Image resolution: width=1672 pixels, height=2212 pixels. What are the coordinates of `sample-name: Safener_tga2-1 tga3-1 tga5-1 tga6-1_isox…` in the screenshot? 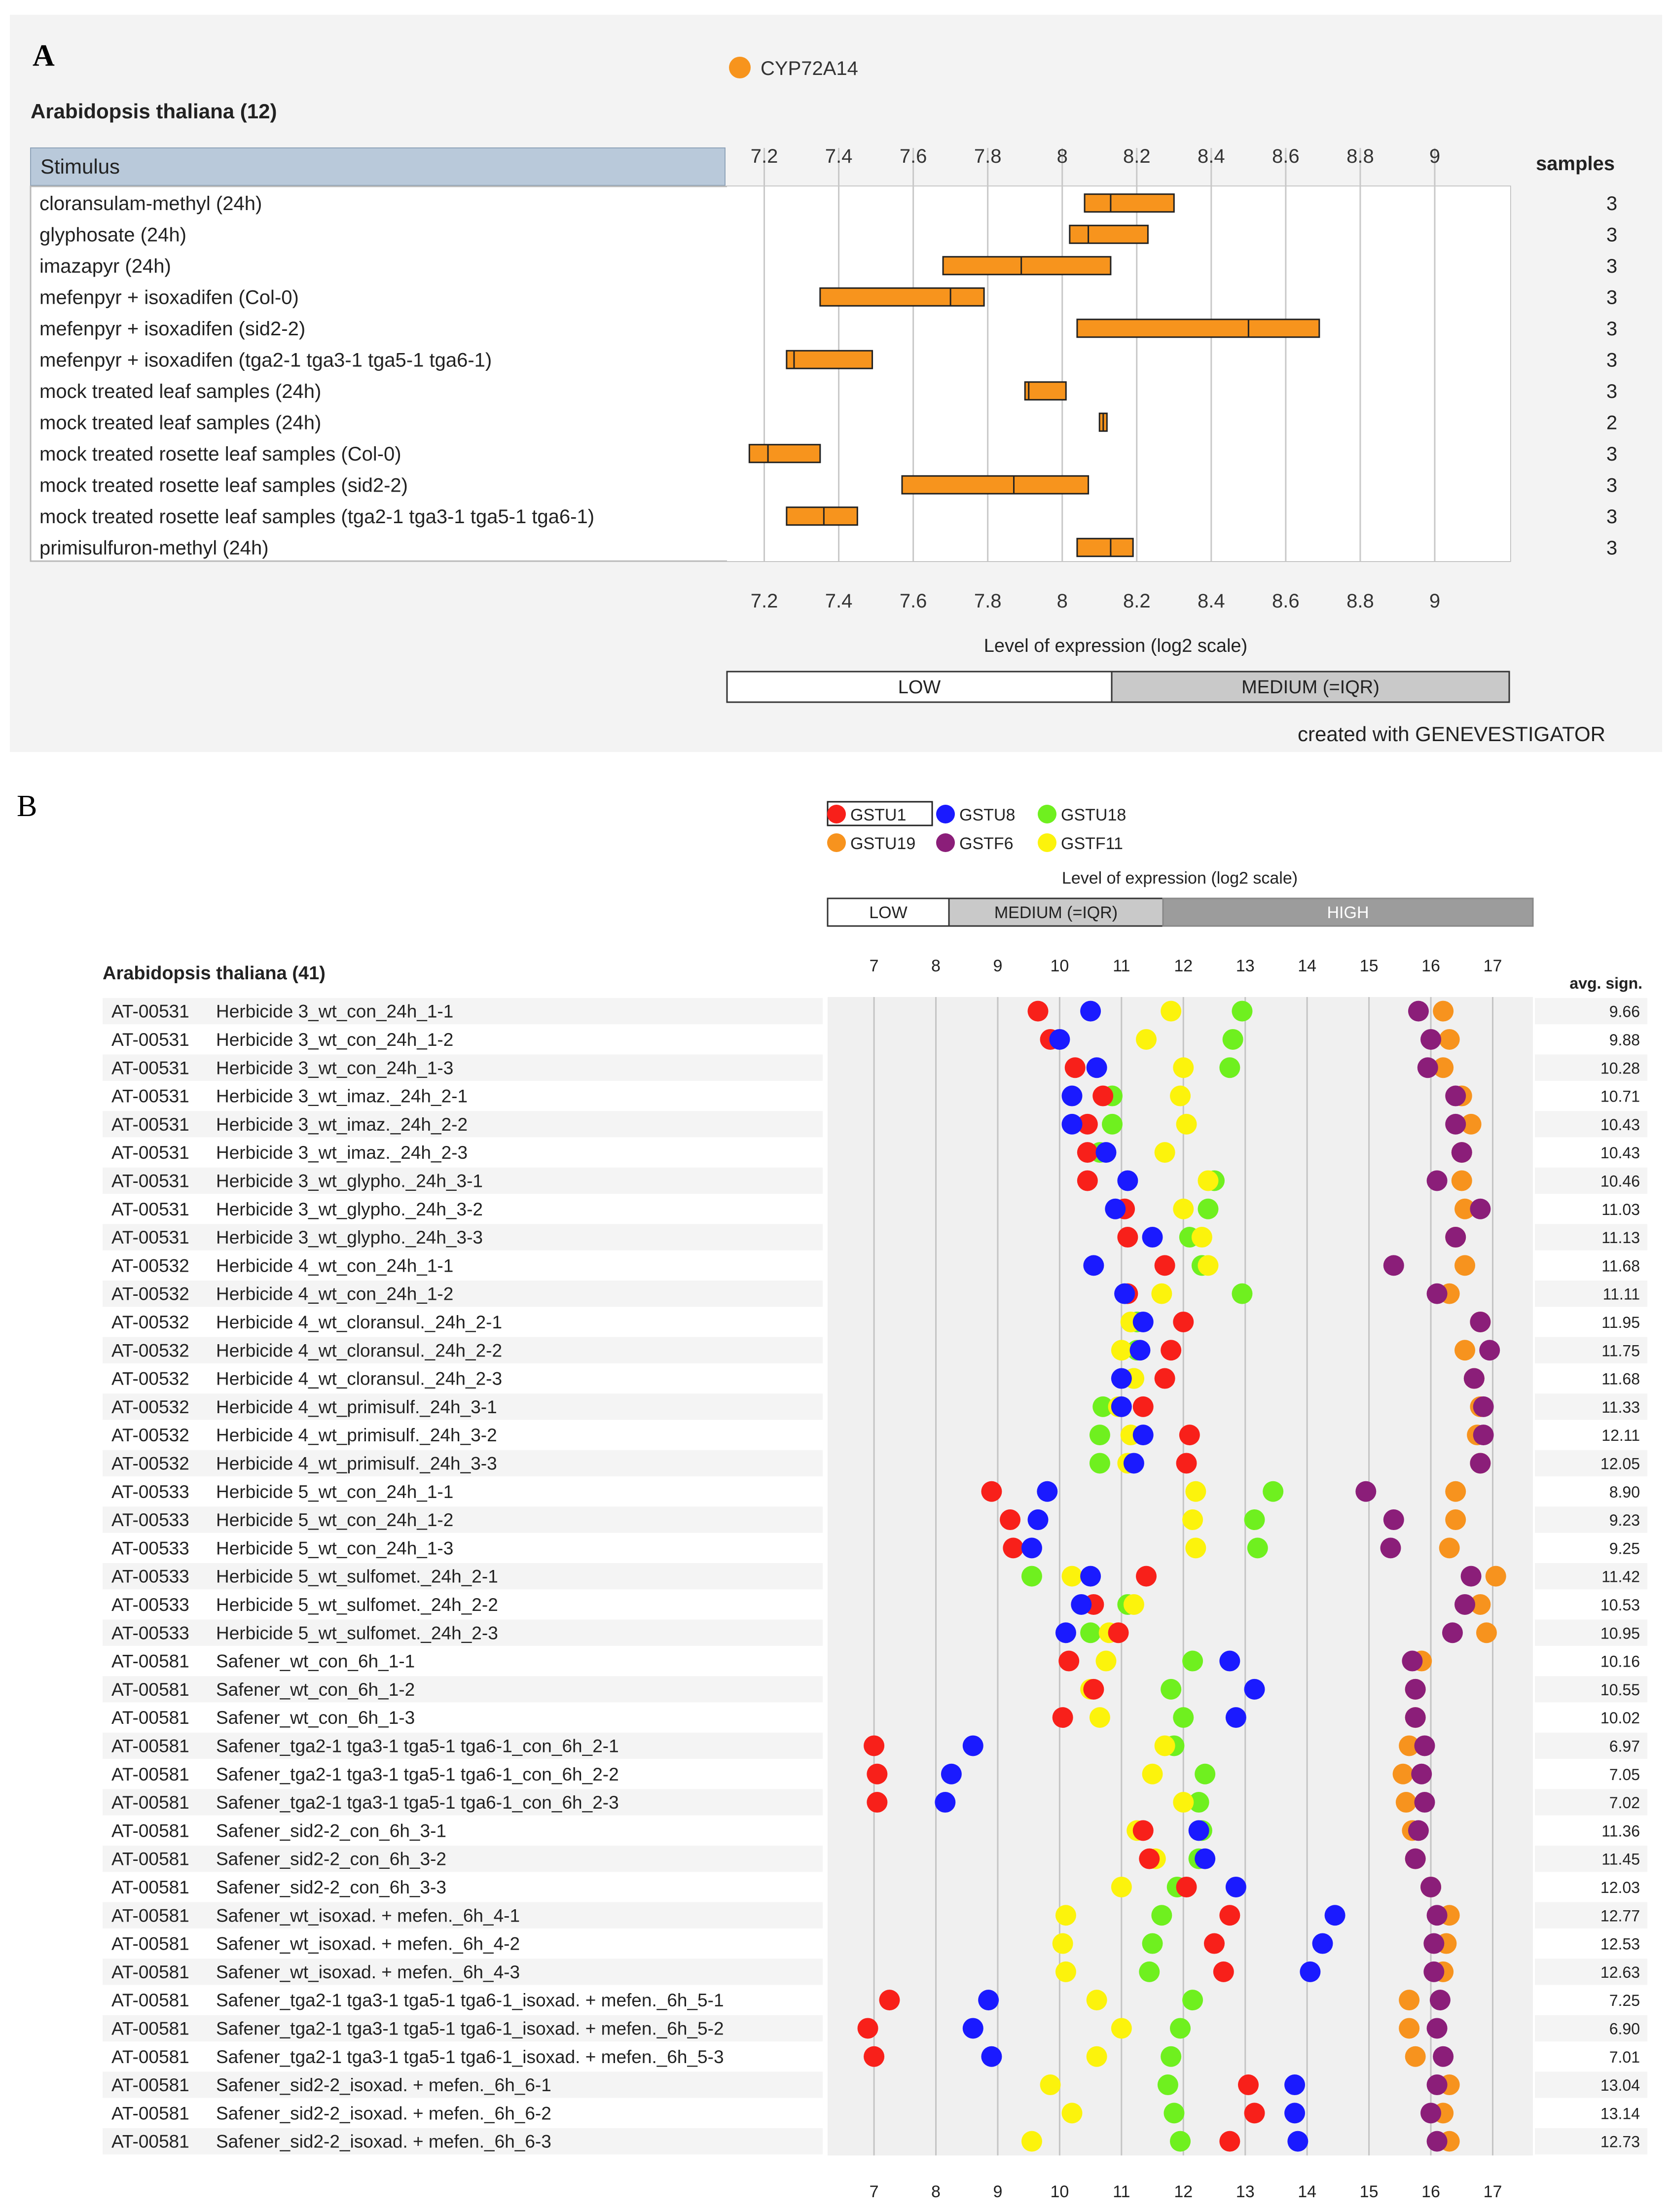 It's located at (470, 2028).